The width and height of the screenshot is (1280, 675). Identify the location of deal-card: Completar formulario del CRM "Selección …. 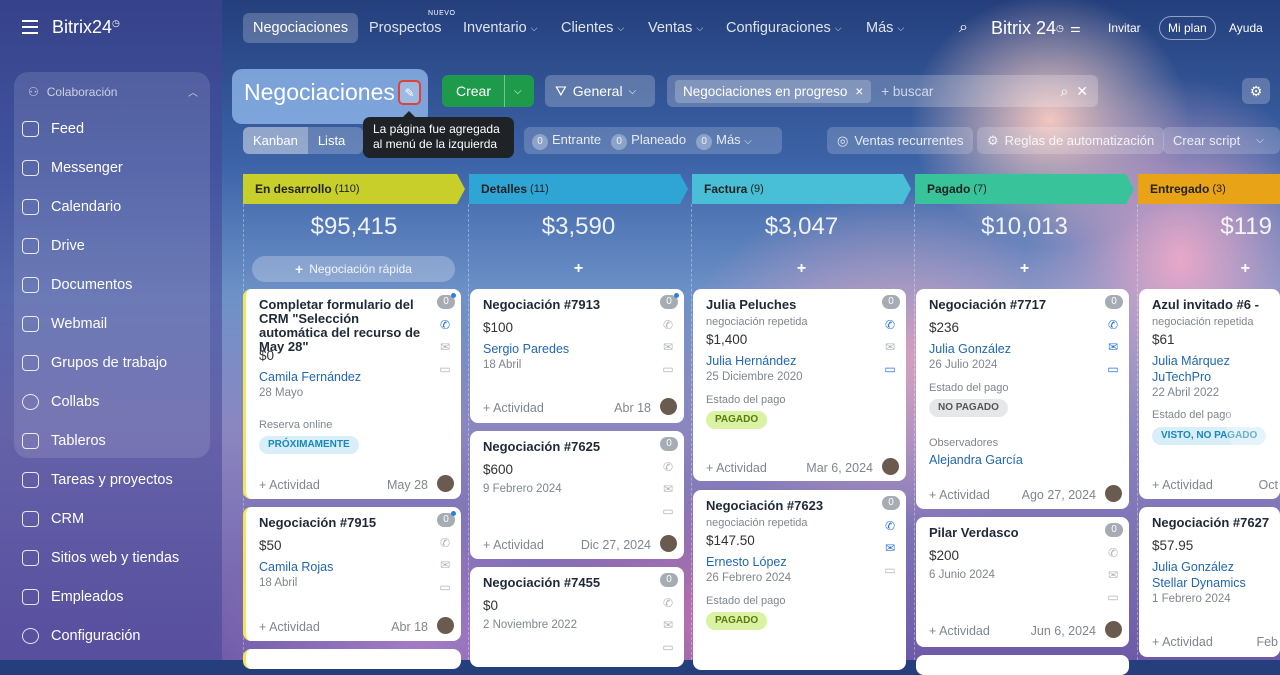
(352, 394).